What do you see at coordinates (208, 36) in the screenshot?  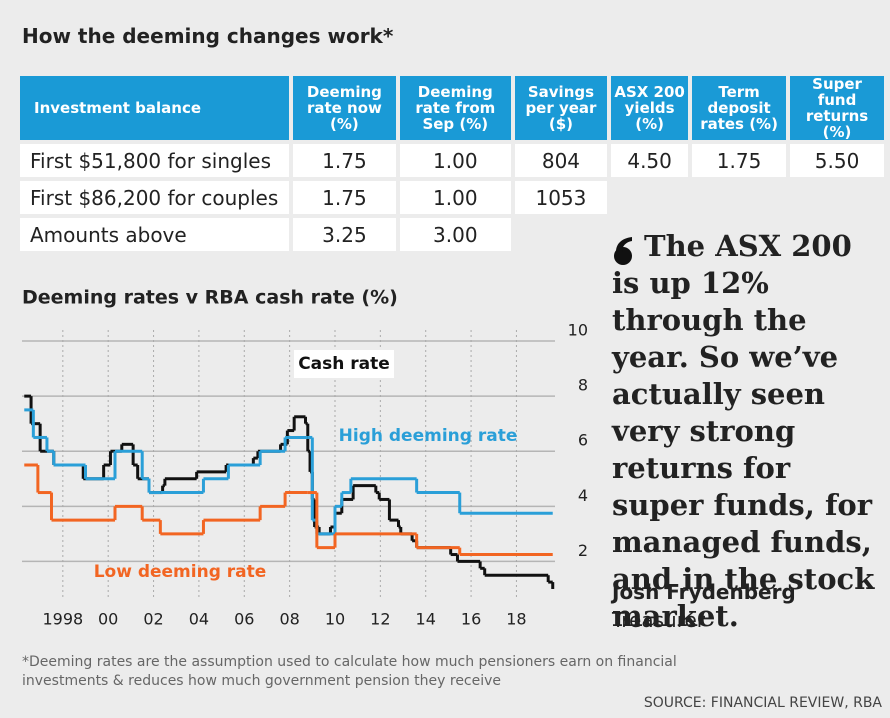 I see `page-title: How the deeming changes work*` at bounding box center [208, 36].